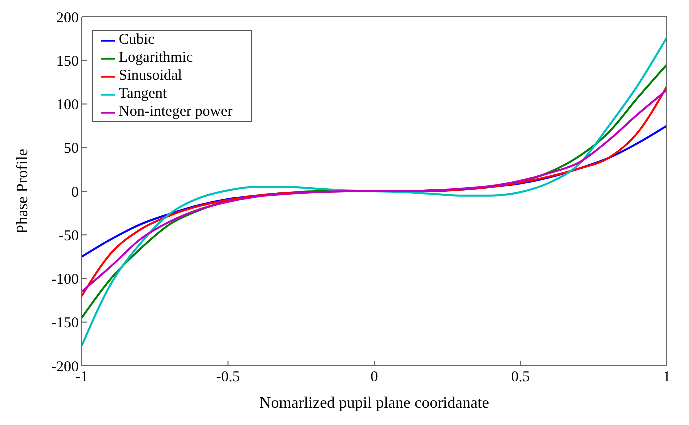 The image size is (689, 425). What do you see at coordinates (67, 106) in the screenshot?
I see `y-tick-label: 100` at bounding box center [67, 106].